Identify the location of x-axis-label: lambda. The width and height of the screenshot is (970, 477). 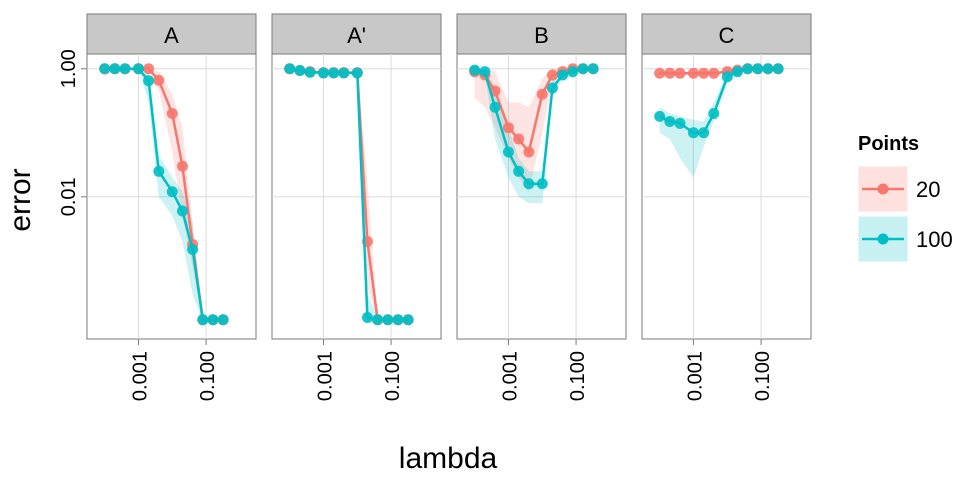
(448, 458).